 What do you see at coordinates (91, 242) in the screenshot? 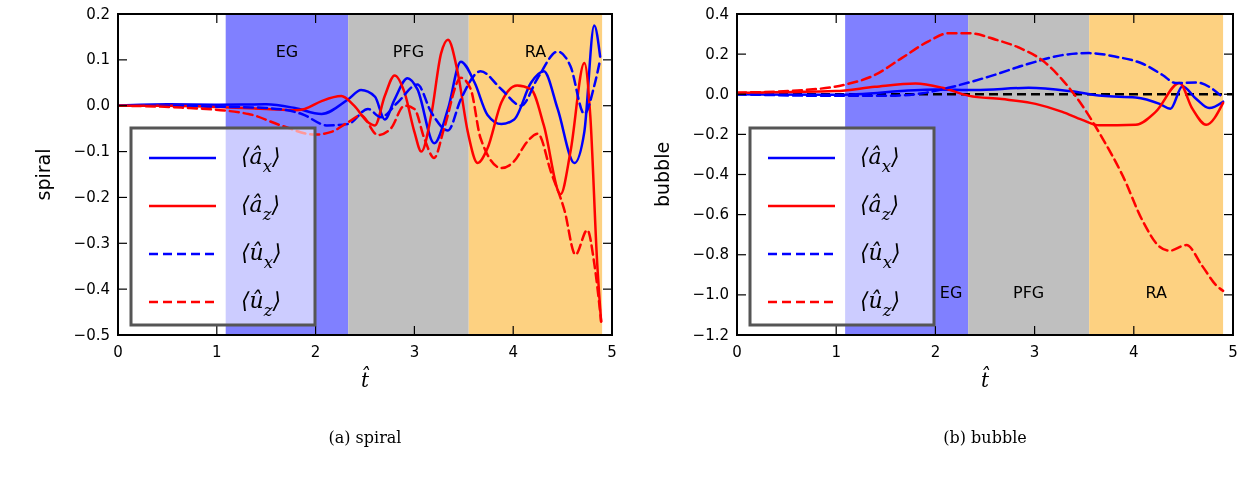
I see `y-tick-label: −0.3` at bounding box center [91, 242].